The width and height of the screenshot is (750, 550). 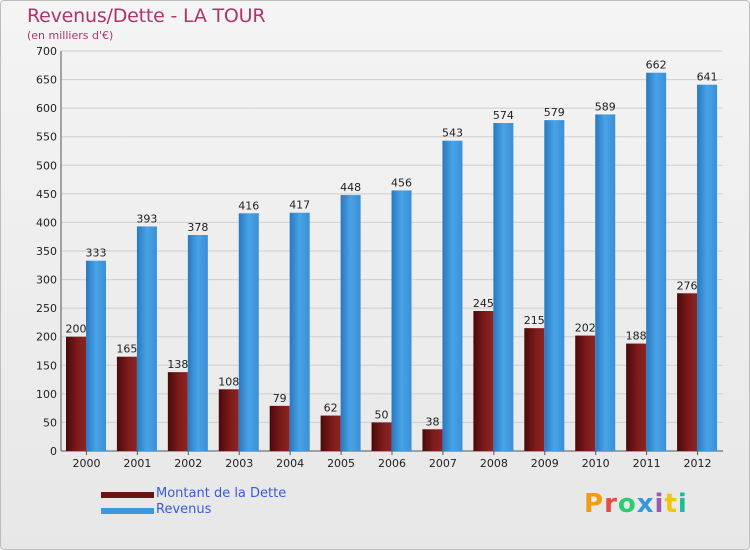 What do you see at coordinates (636, 336) in the screenshot?
I see `data-label-debt: 188` at bounding box center [636, 336].